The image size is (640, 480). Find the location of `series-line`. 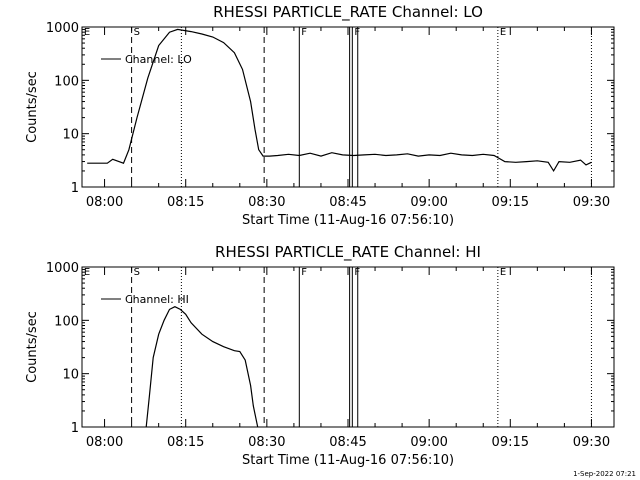

series-line is located at coordinates (202, 366).